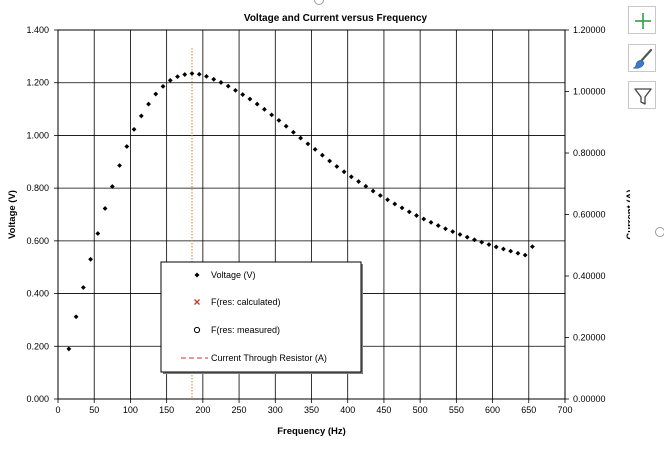 The height and width of the screenshot is (460, 664). I want to click on x-tick-label: 500, so click(420, 410).